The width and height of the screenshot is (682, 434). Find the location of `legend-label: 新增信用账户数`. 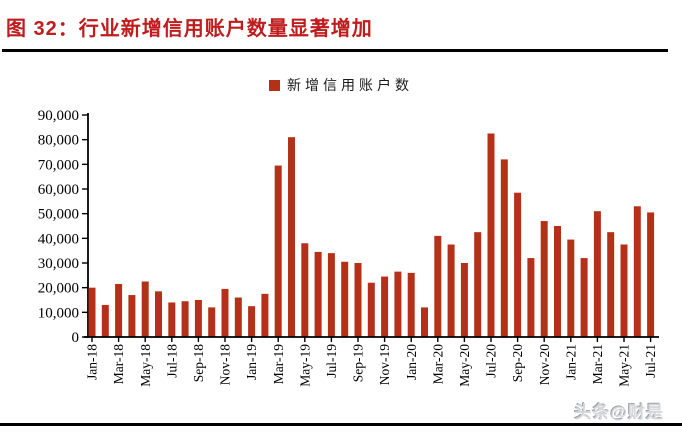

legend-label: 新增信用账户数 is located at coordinates (350, 86).